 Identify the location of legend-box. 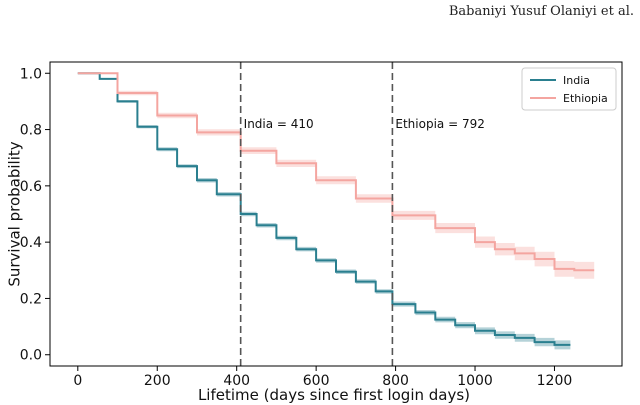
(569, 89).